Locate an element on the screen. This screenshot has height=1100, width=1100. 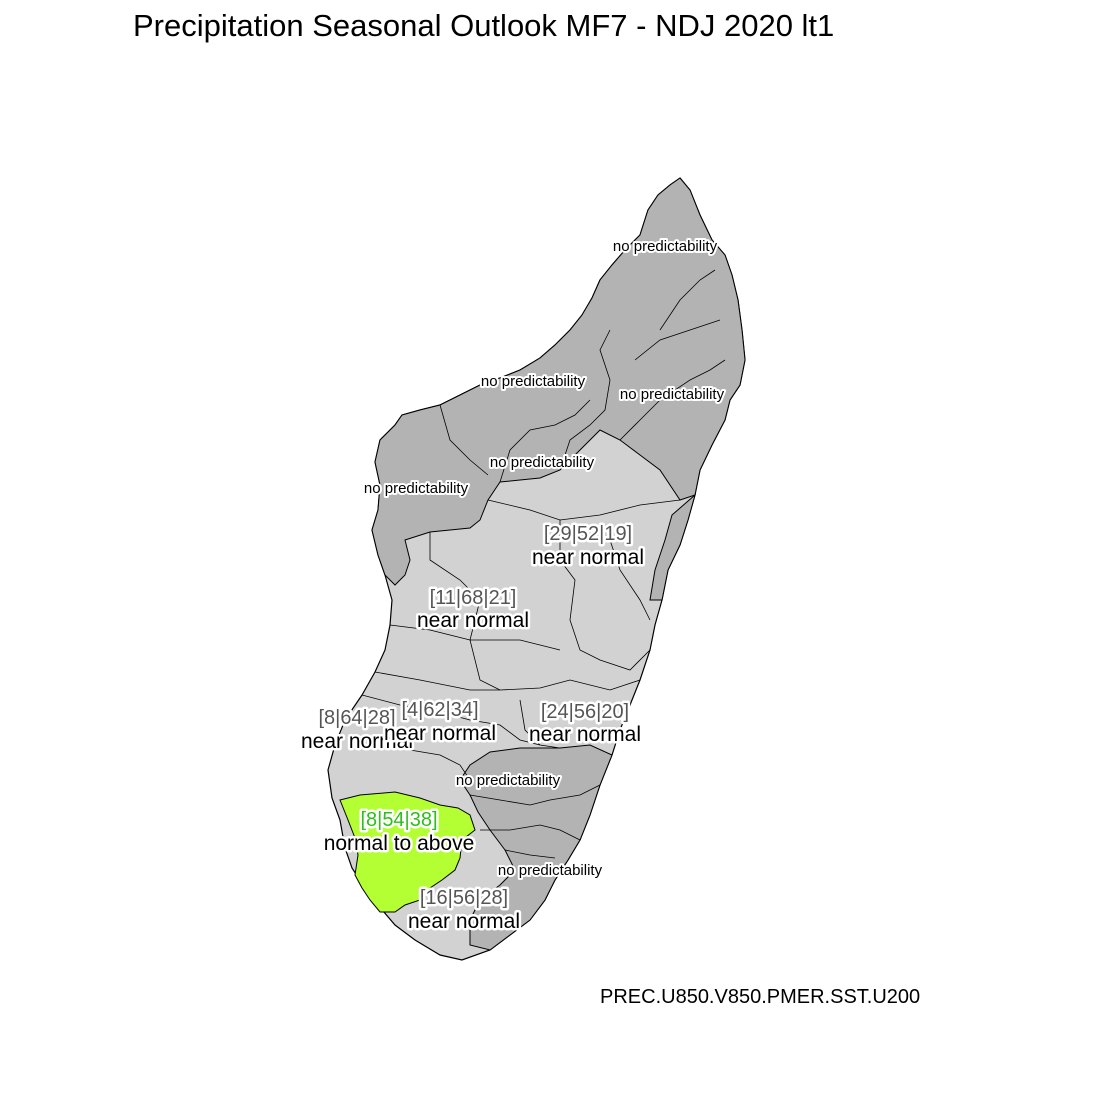
zone-label-south-east-np: no predictability is located at coordinates (550, 870).